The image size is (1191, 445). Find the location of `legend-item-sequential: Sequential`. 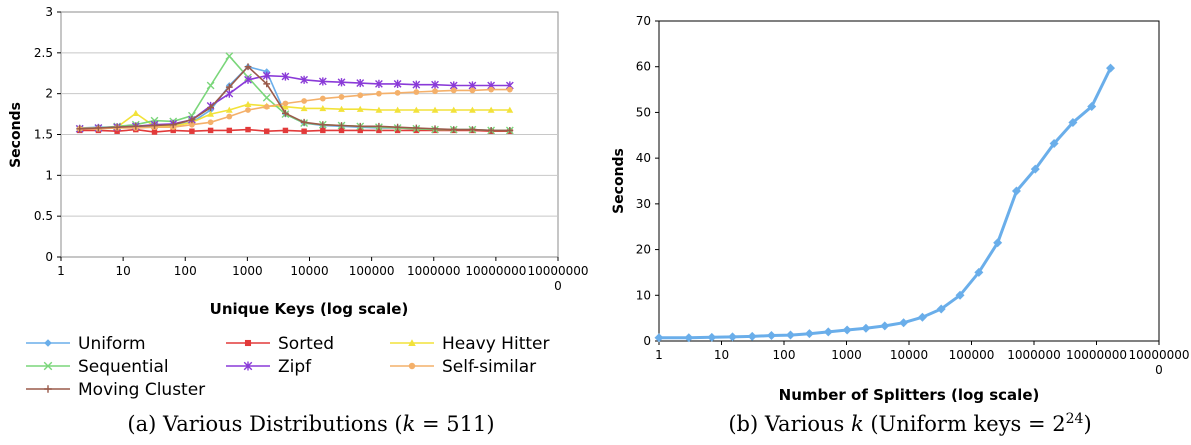

legend-item-sequential: Sequential is located at coordinates (97, 367).